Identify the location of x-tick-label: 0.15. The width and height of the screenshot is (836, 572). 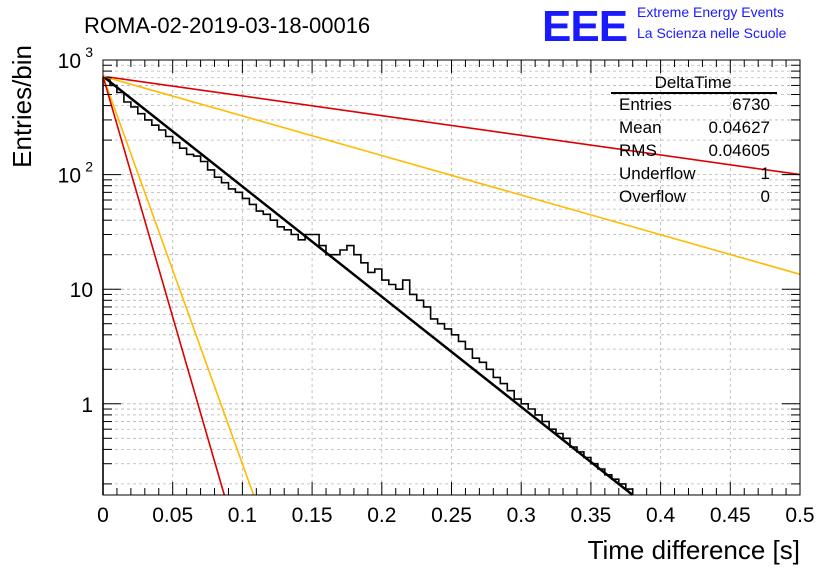
(312, 515).